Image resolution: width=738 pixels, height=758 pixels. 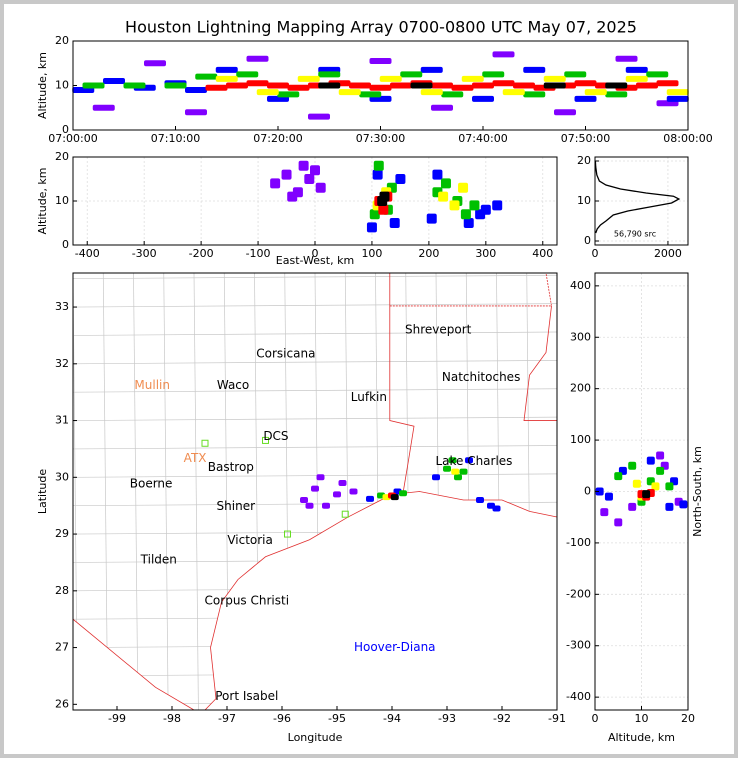 I want to click on x-tick-label: 10, so click(x=642, y=718).